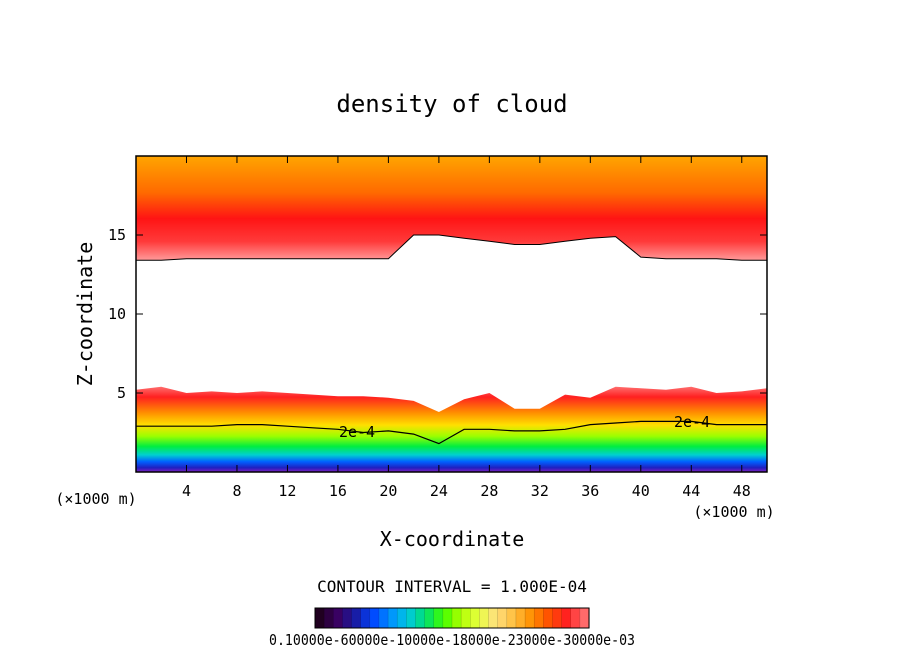 The width and height of the screenshot is (904, 654). What do you see at coordinates (742, 491) in the screenshot?
I see `x-tick-label: 48` at bounding box center [742, 491].